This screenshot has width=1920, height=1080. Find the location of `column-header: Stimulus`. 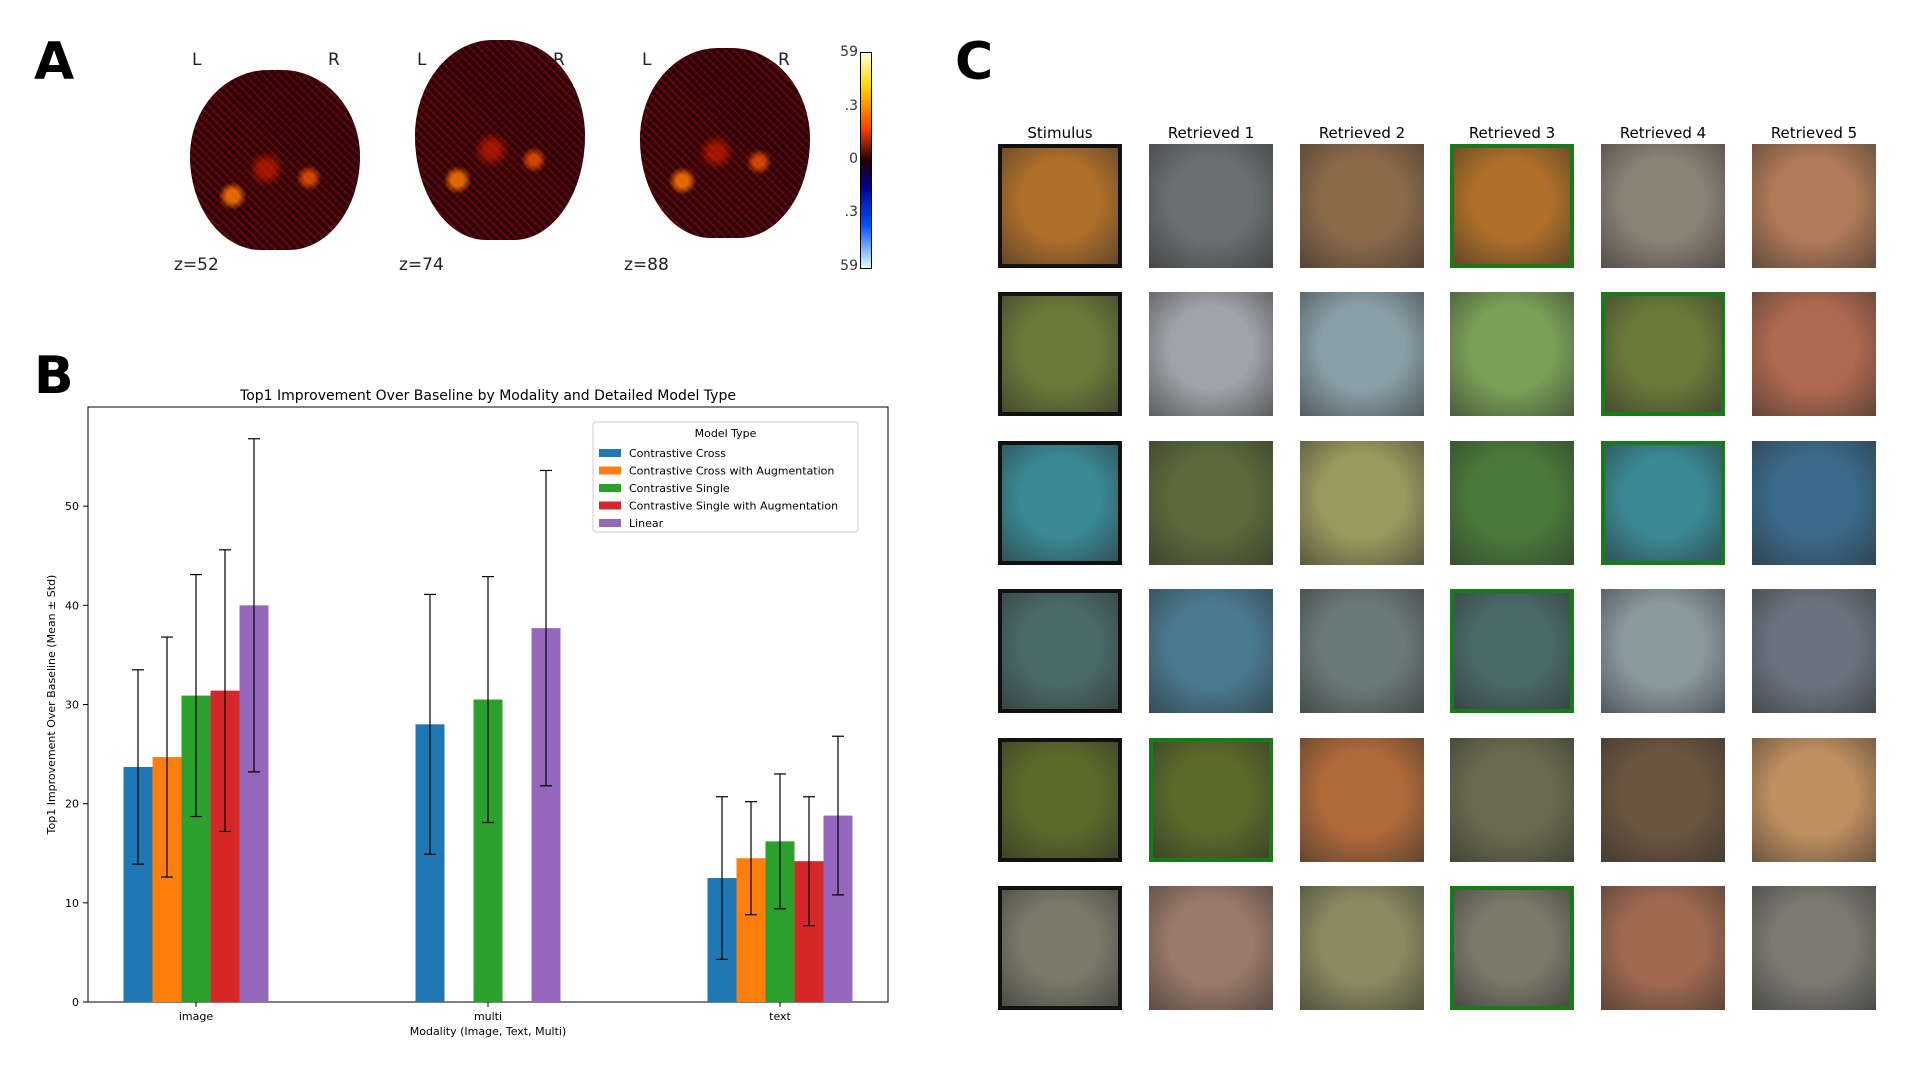

column-header: Stimulus is located at coordinates (1060, 133).